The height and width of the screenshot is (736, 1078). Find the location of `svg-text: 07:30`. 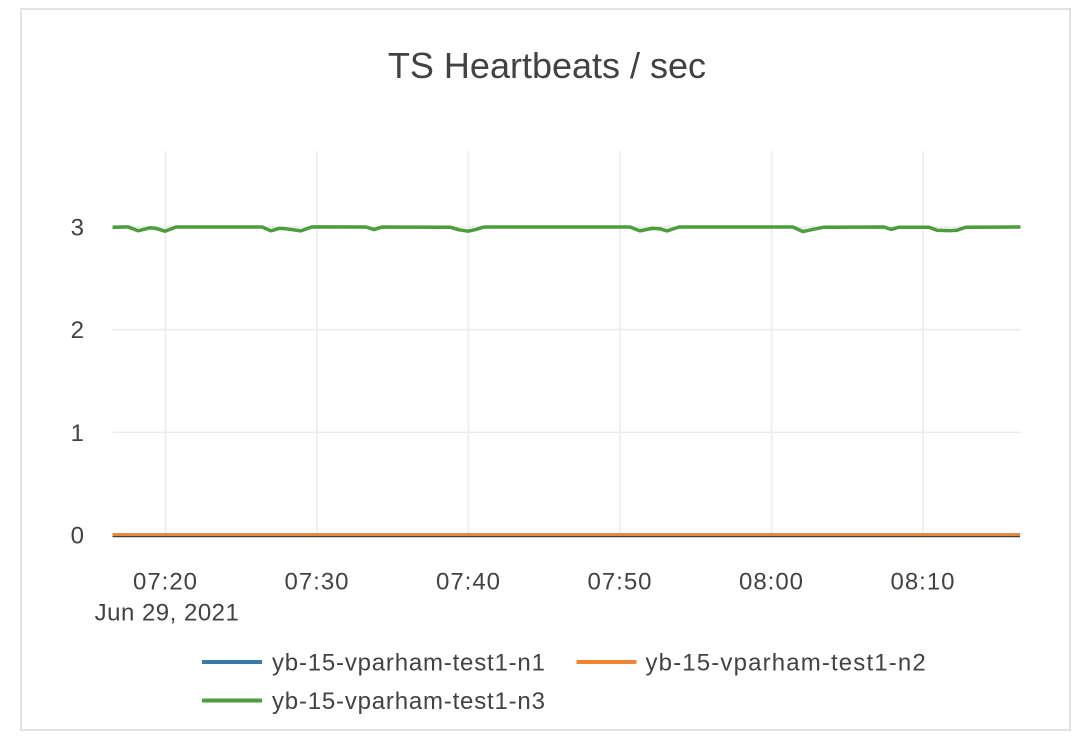

svg-text: 07:30 is located at coordinates (316, 582).